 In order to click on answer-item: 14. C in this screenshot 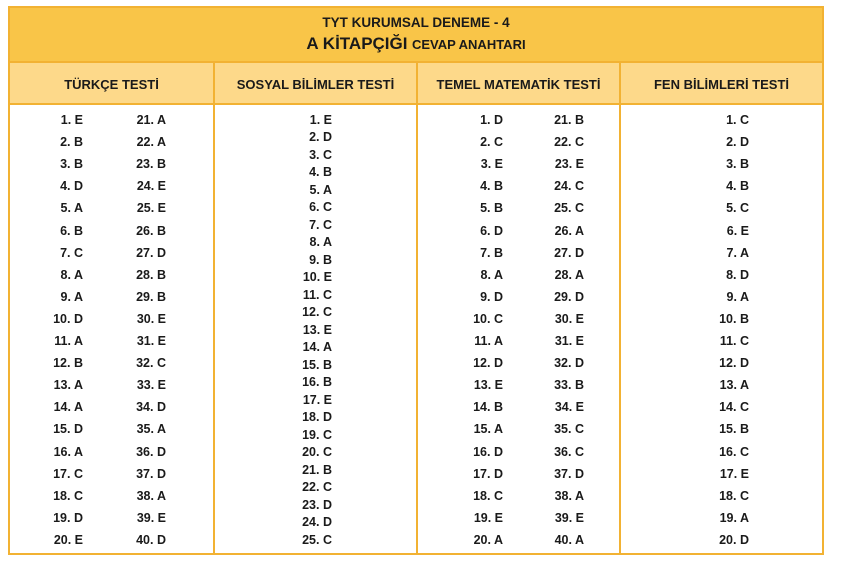, I will do `click(734, 407)`.